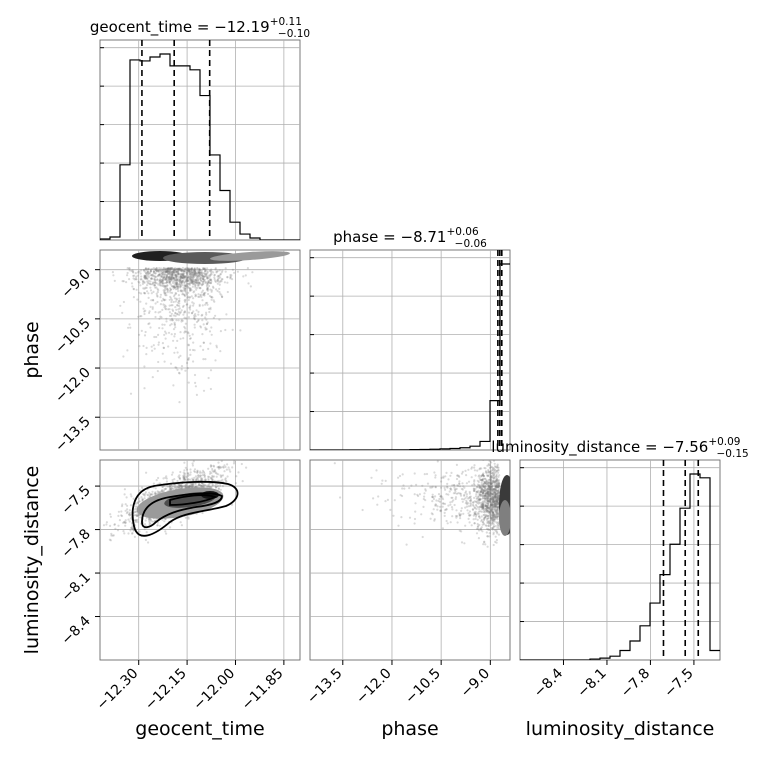 The width and height of the screenshot is (760, 760). Describe the element at coordinates (548, 682) in the screenshot. I see `x-tick-label-luminosity_distance: −8.4` at that location.